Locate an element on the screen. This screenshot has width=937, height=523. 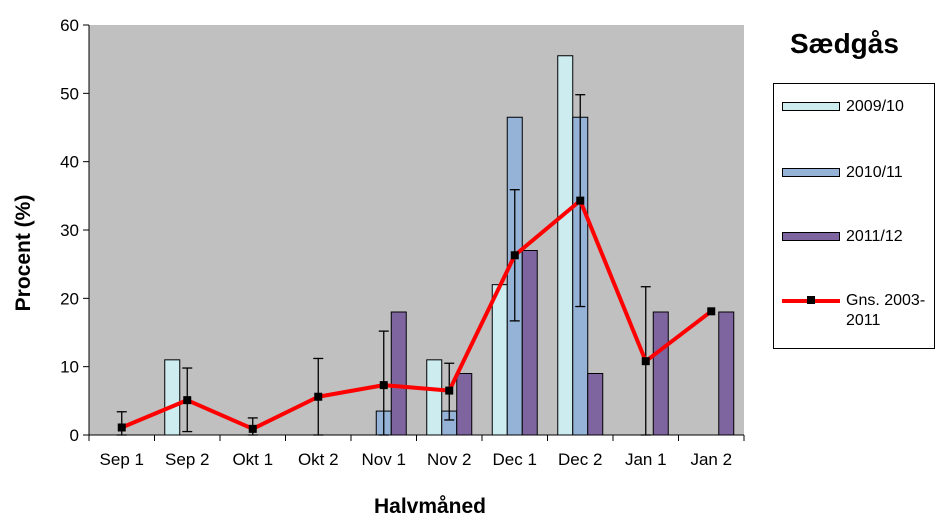
legend: 2009/10 2010/11 2011/12 Gns. 2003- 2011 is located at coordinates (854, 216).